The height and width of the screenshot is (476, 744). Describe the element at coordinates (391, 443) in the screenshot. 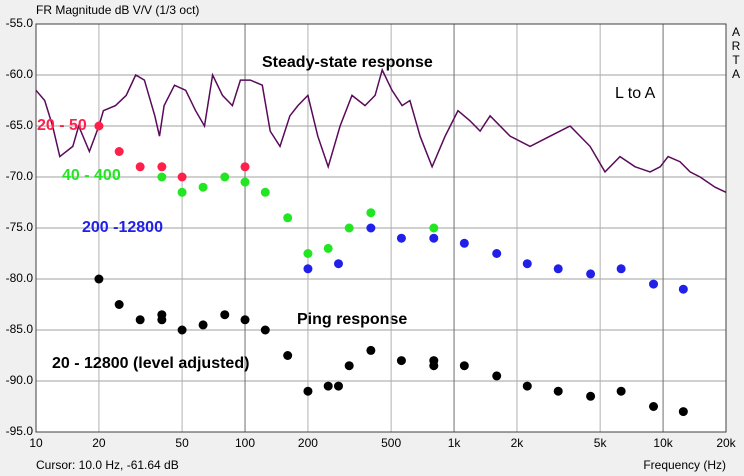

I see `x-tick-label: 500` at that location.